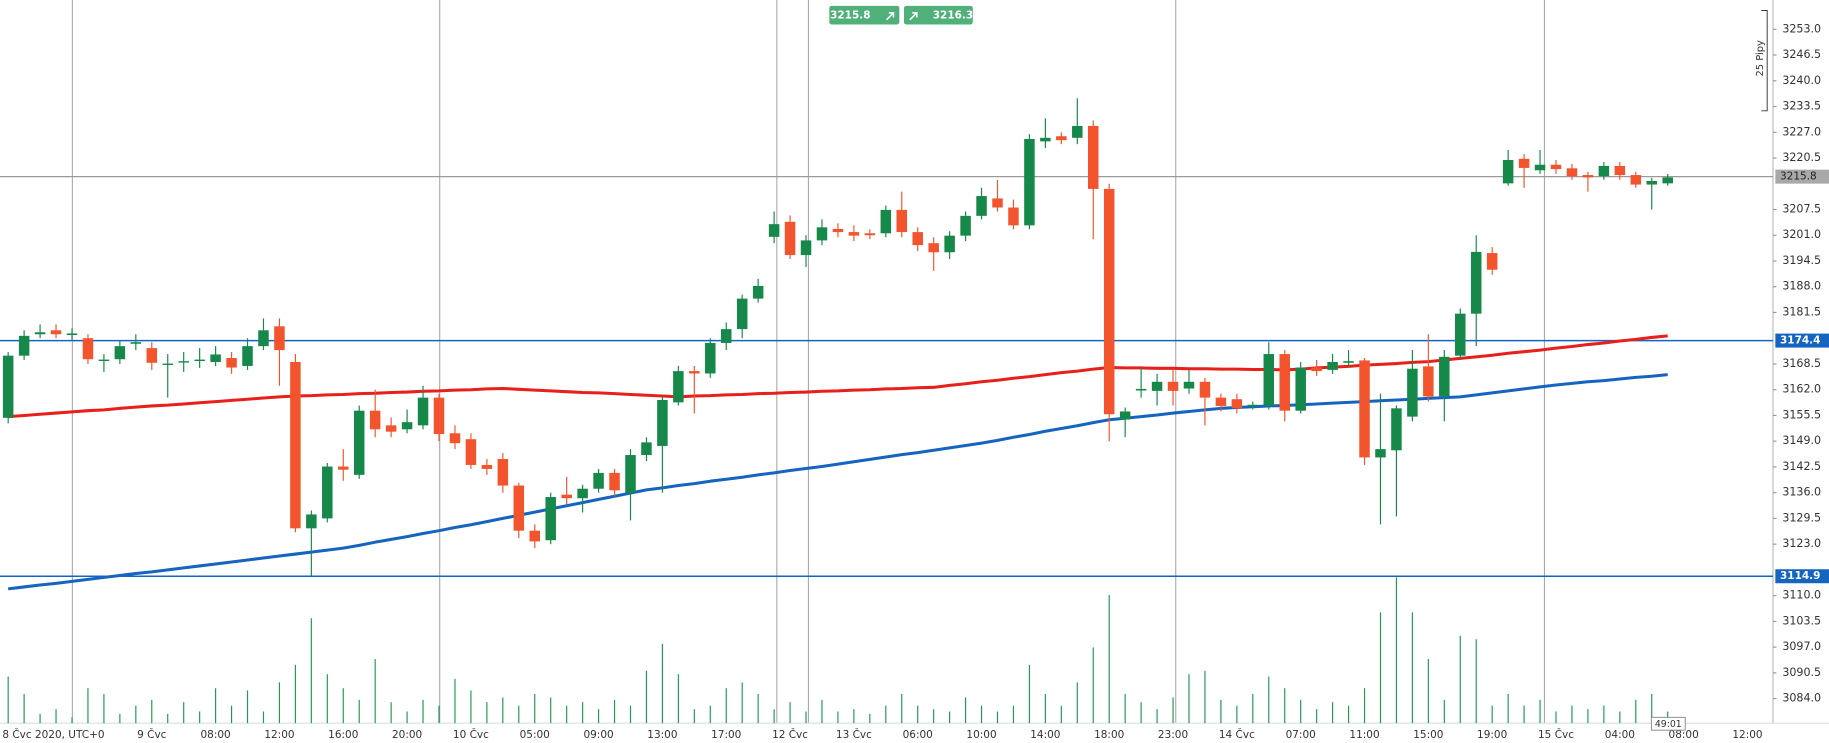 The image size is (1829, 743). Describe the element at coordinates (1237, 734) in the screenshot. I see `x-tick-label: 14 Čvc` at that location.